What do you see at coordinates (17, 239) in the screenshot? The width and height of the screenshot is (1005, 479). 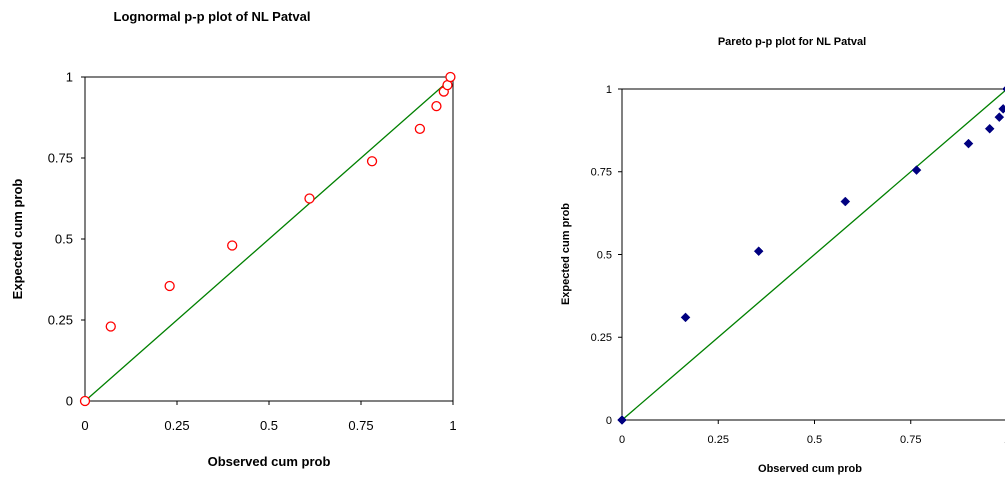 I see `lognormal-y-axis-label: Expected cum prob` at bounding box center [17, 239].